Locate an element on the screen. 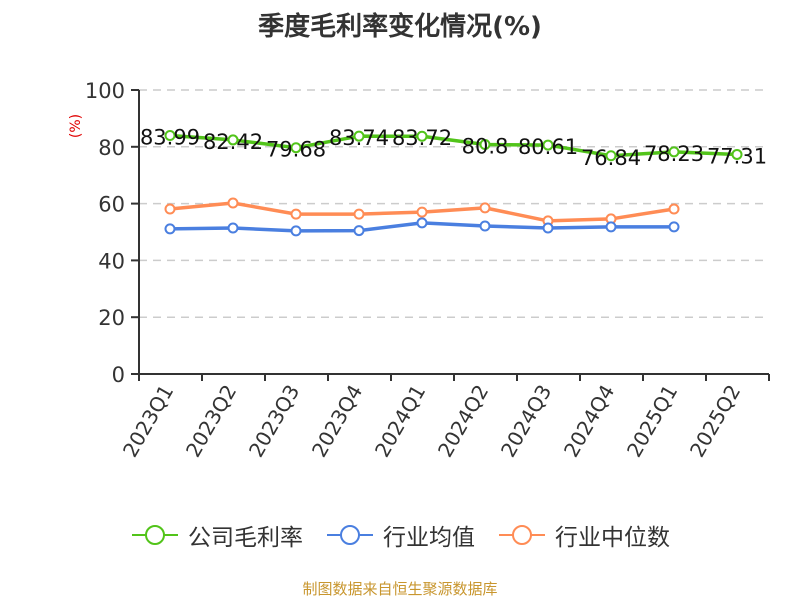 The image size is (800, 600). data-label: 80.61 is located at coordinates (548, 147).